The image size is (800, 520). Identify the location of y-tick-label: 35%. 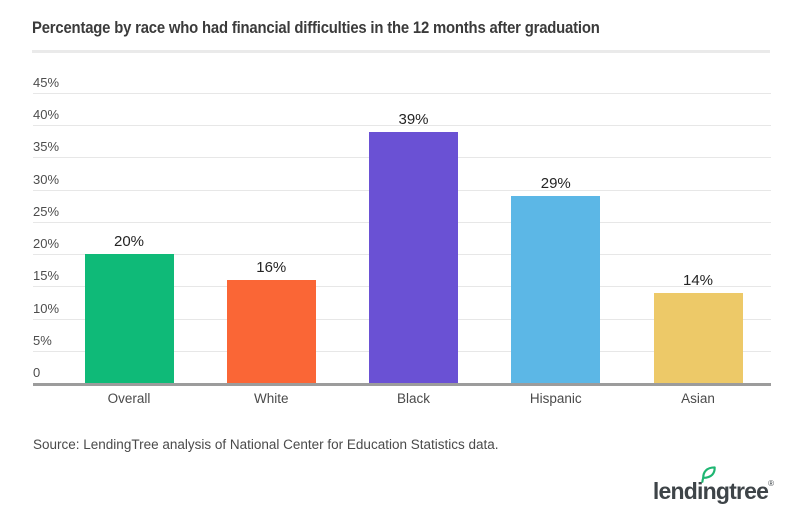
(46, 147).